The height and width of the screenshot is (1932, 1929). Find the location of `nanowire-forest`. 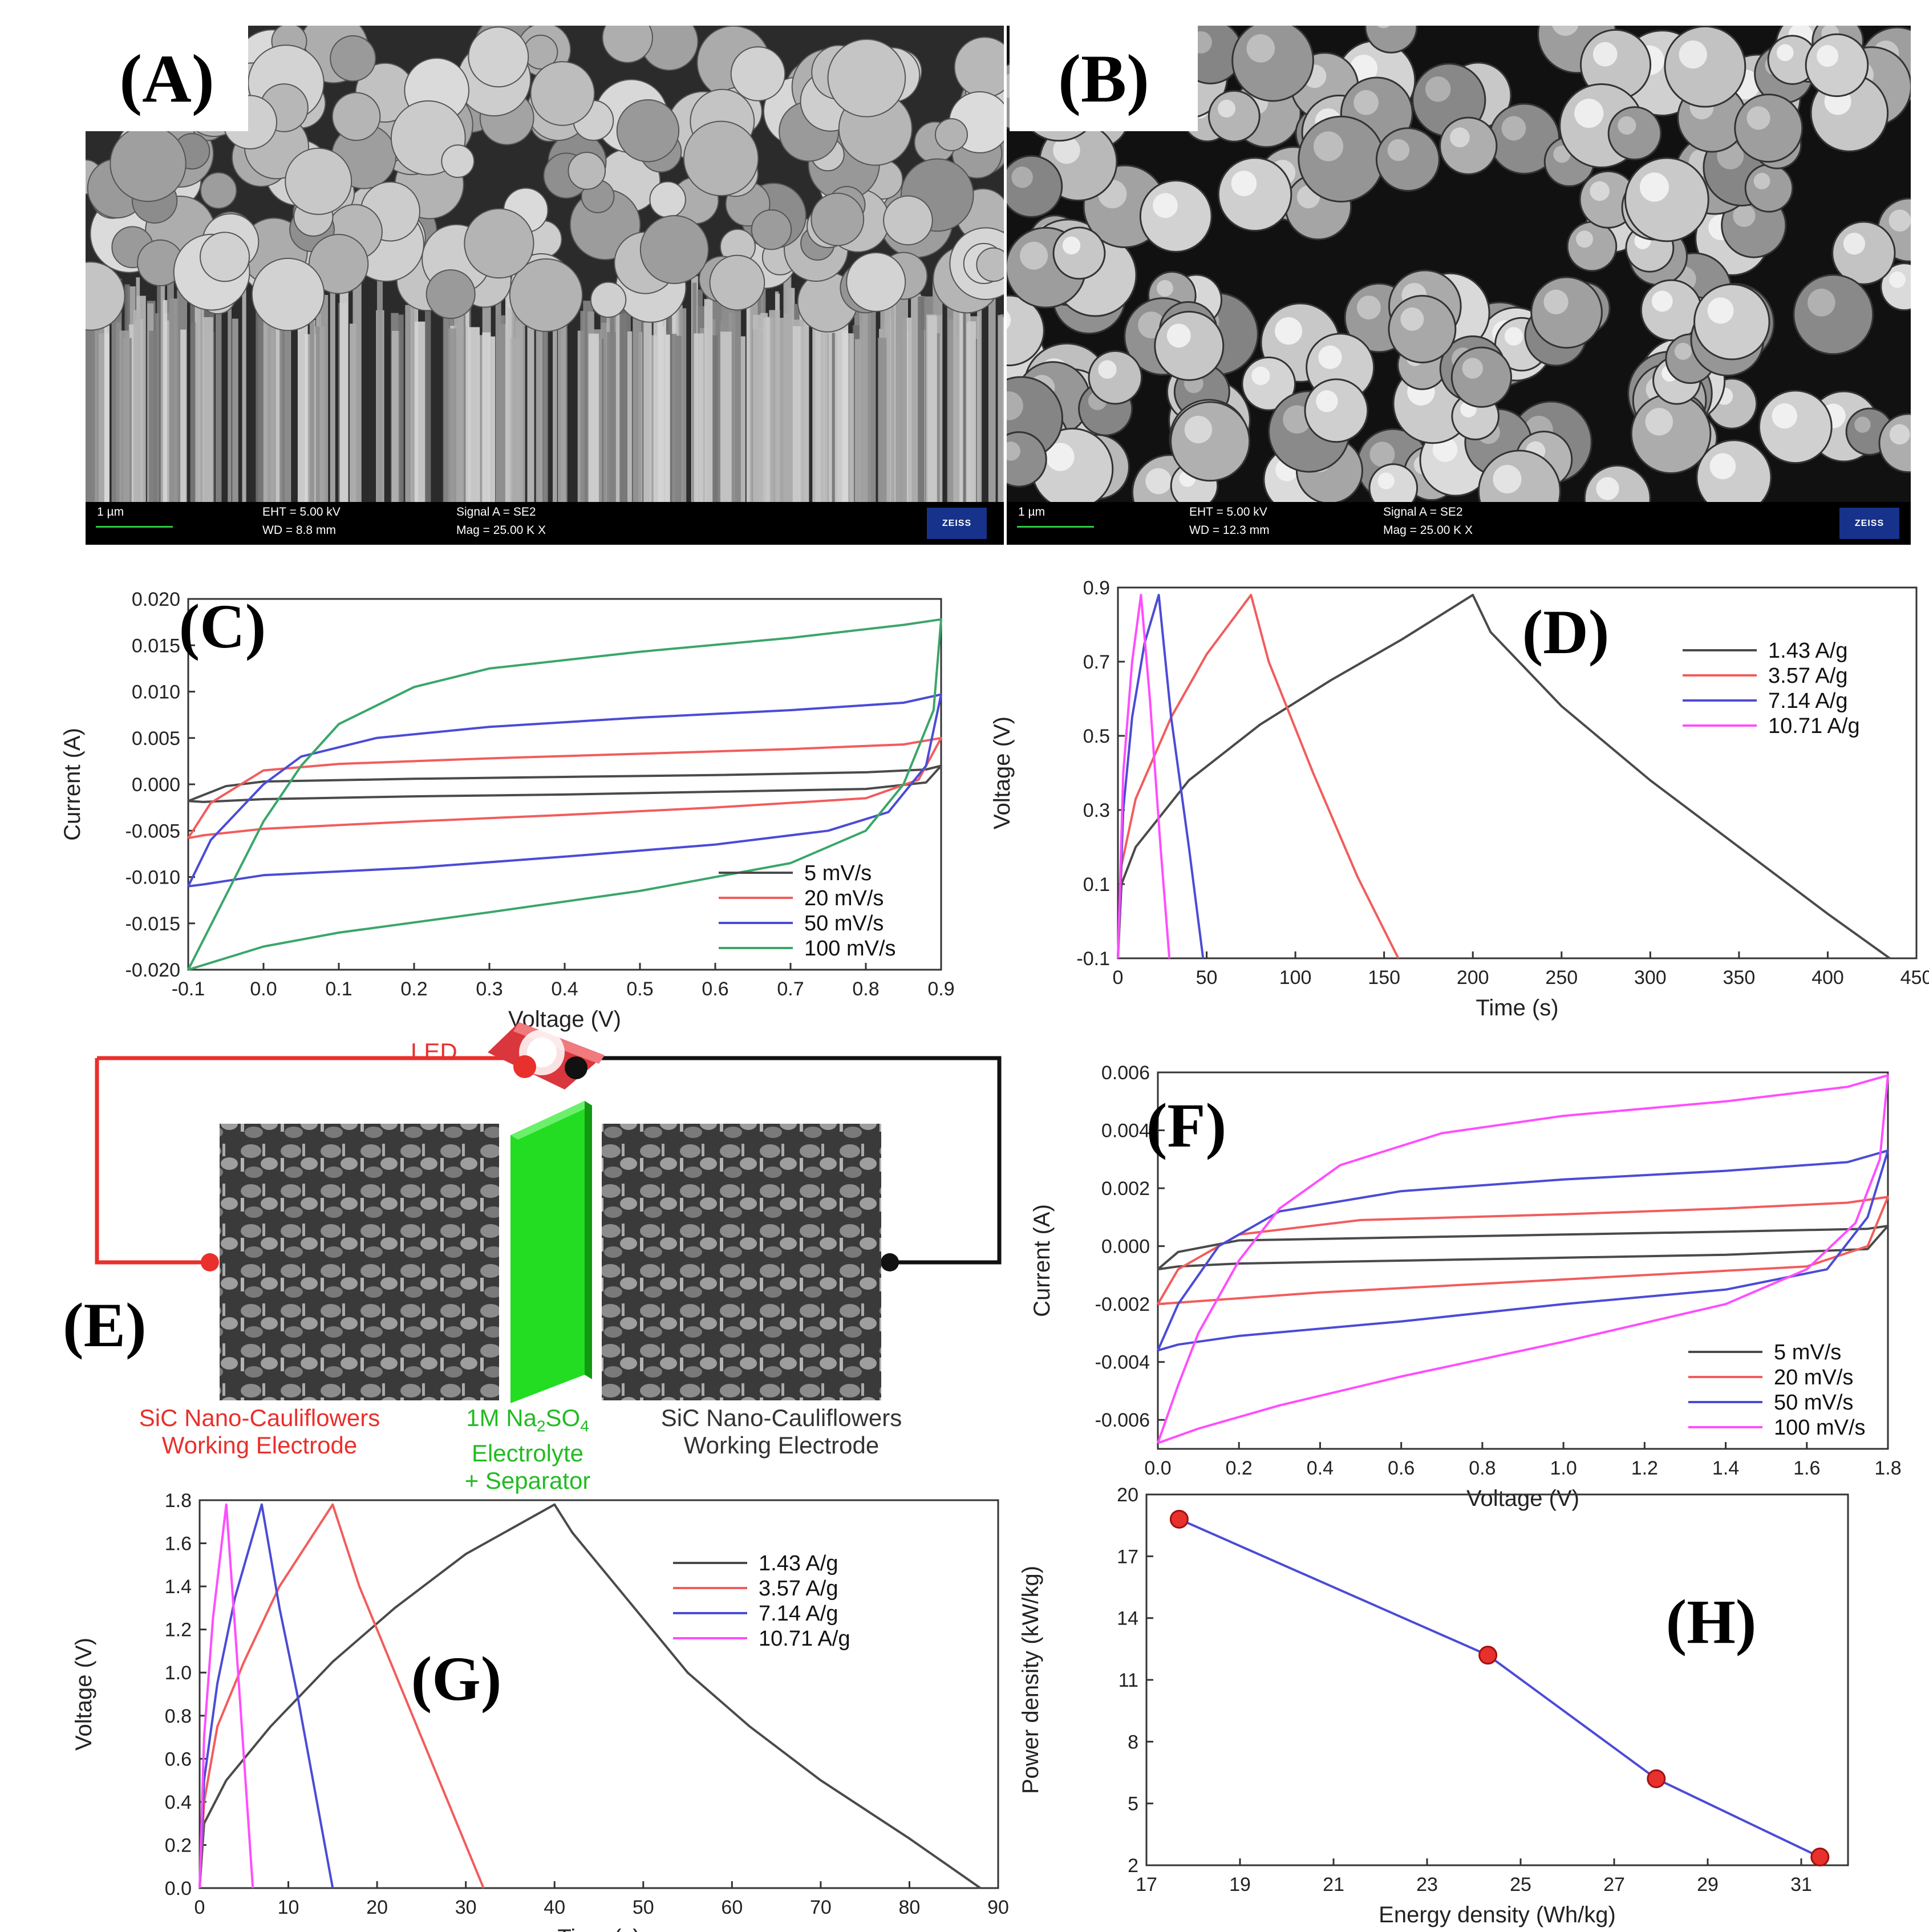

nanowire-forest is located at coordinates (545, 386).